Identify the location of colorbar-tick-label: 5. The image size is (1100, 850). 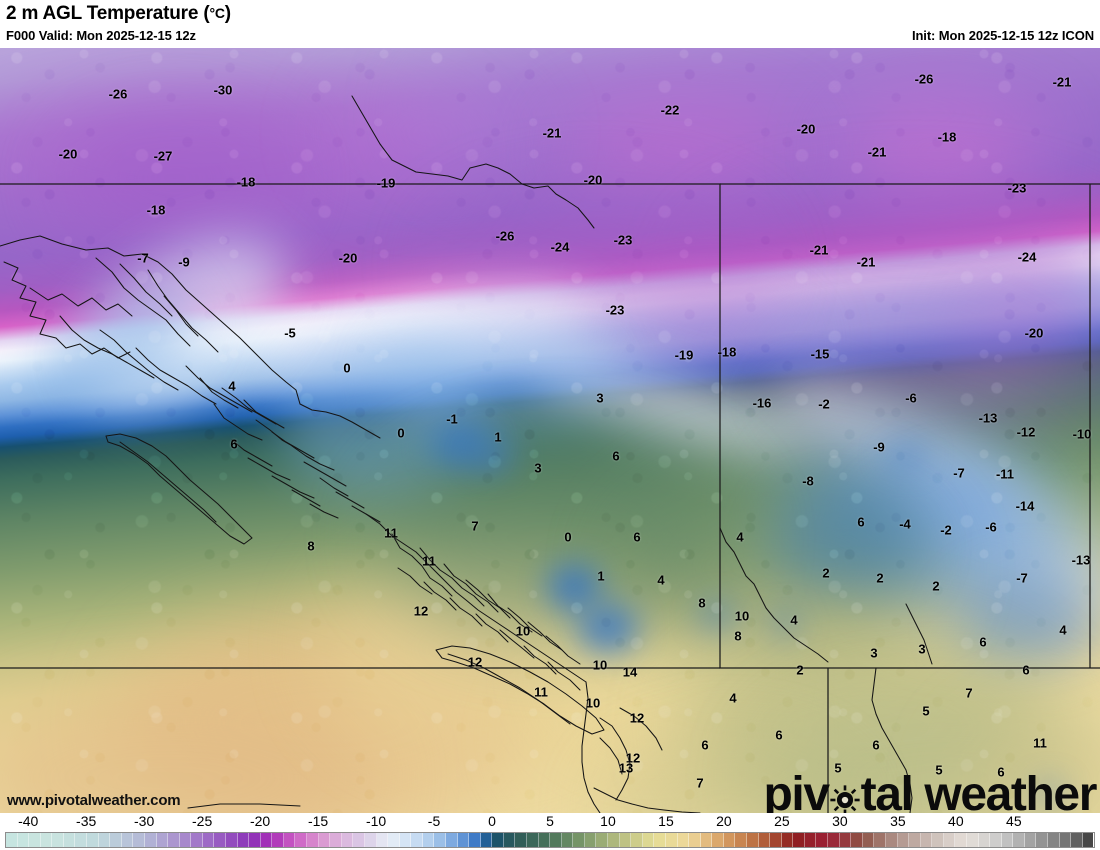
(550, 821).